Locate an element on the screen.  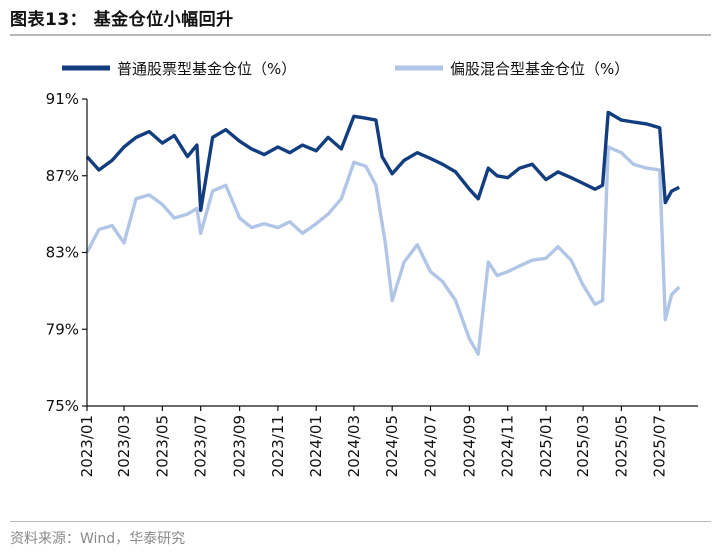
x-tick-label: 2024/01 is located at coordinates (316, 446).